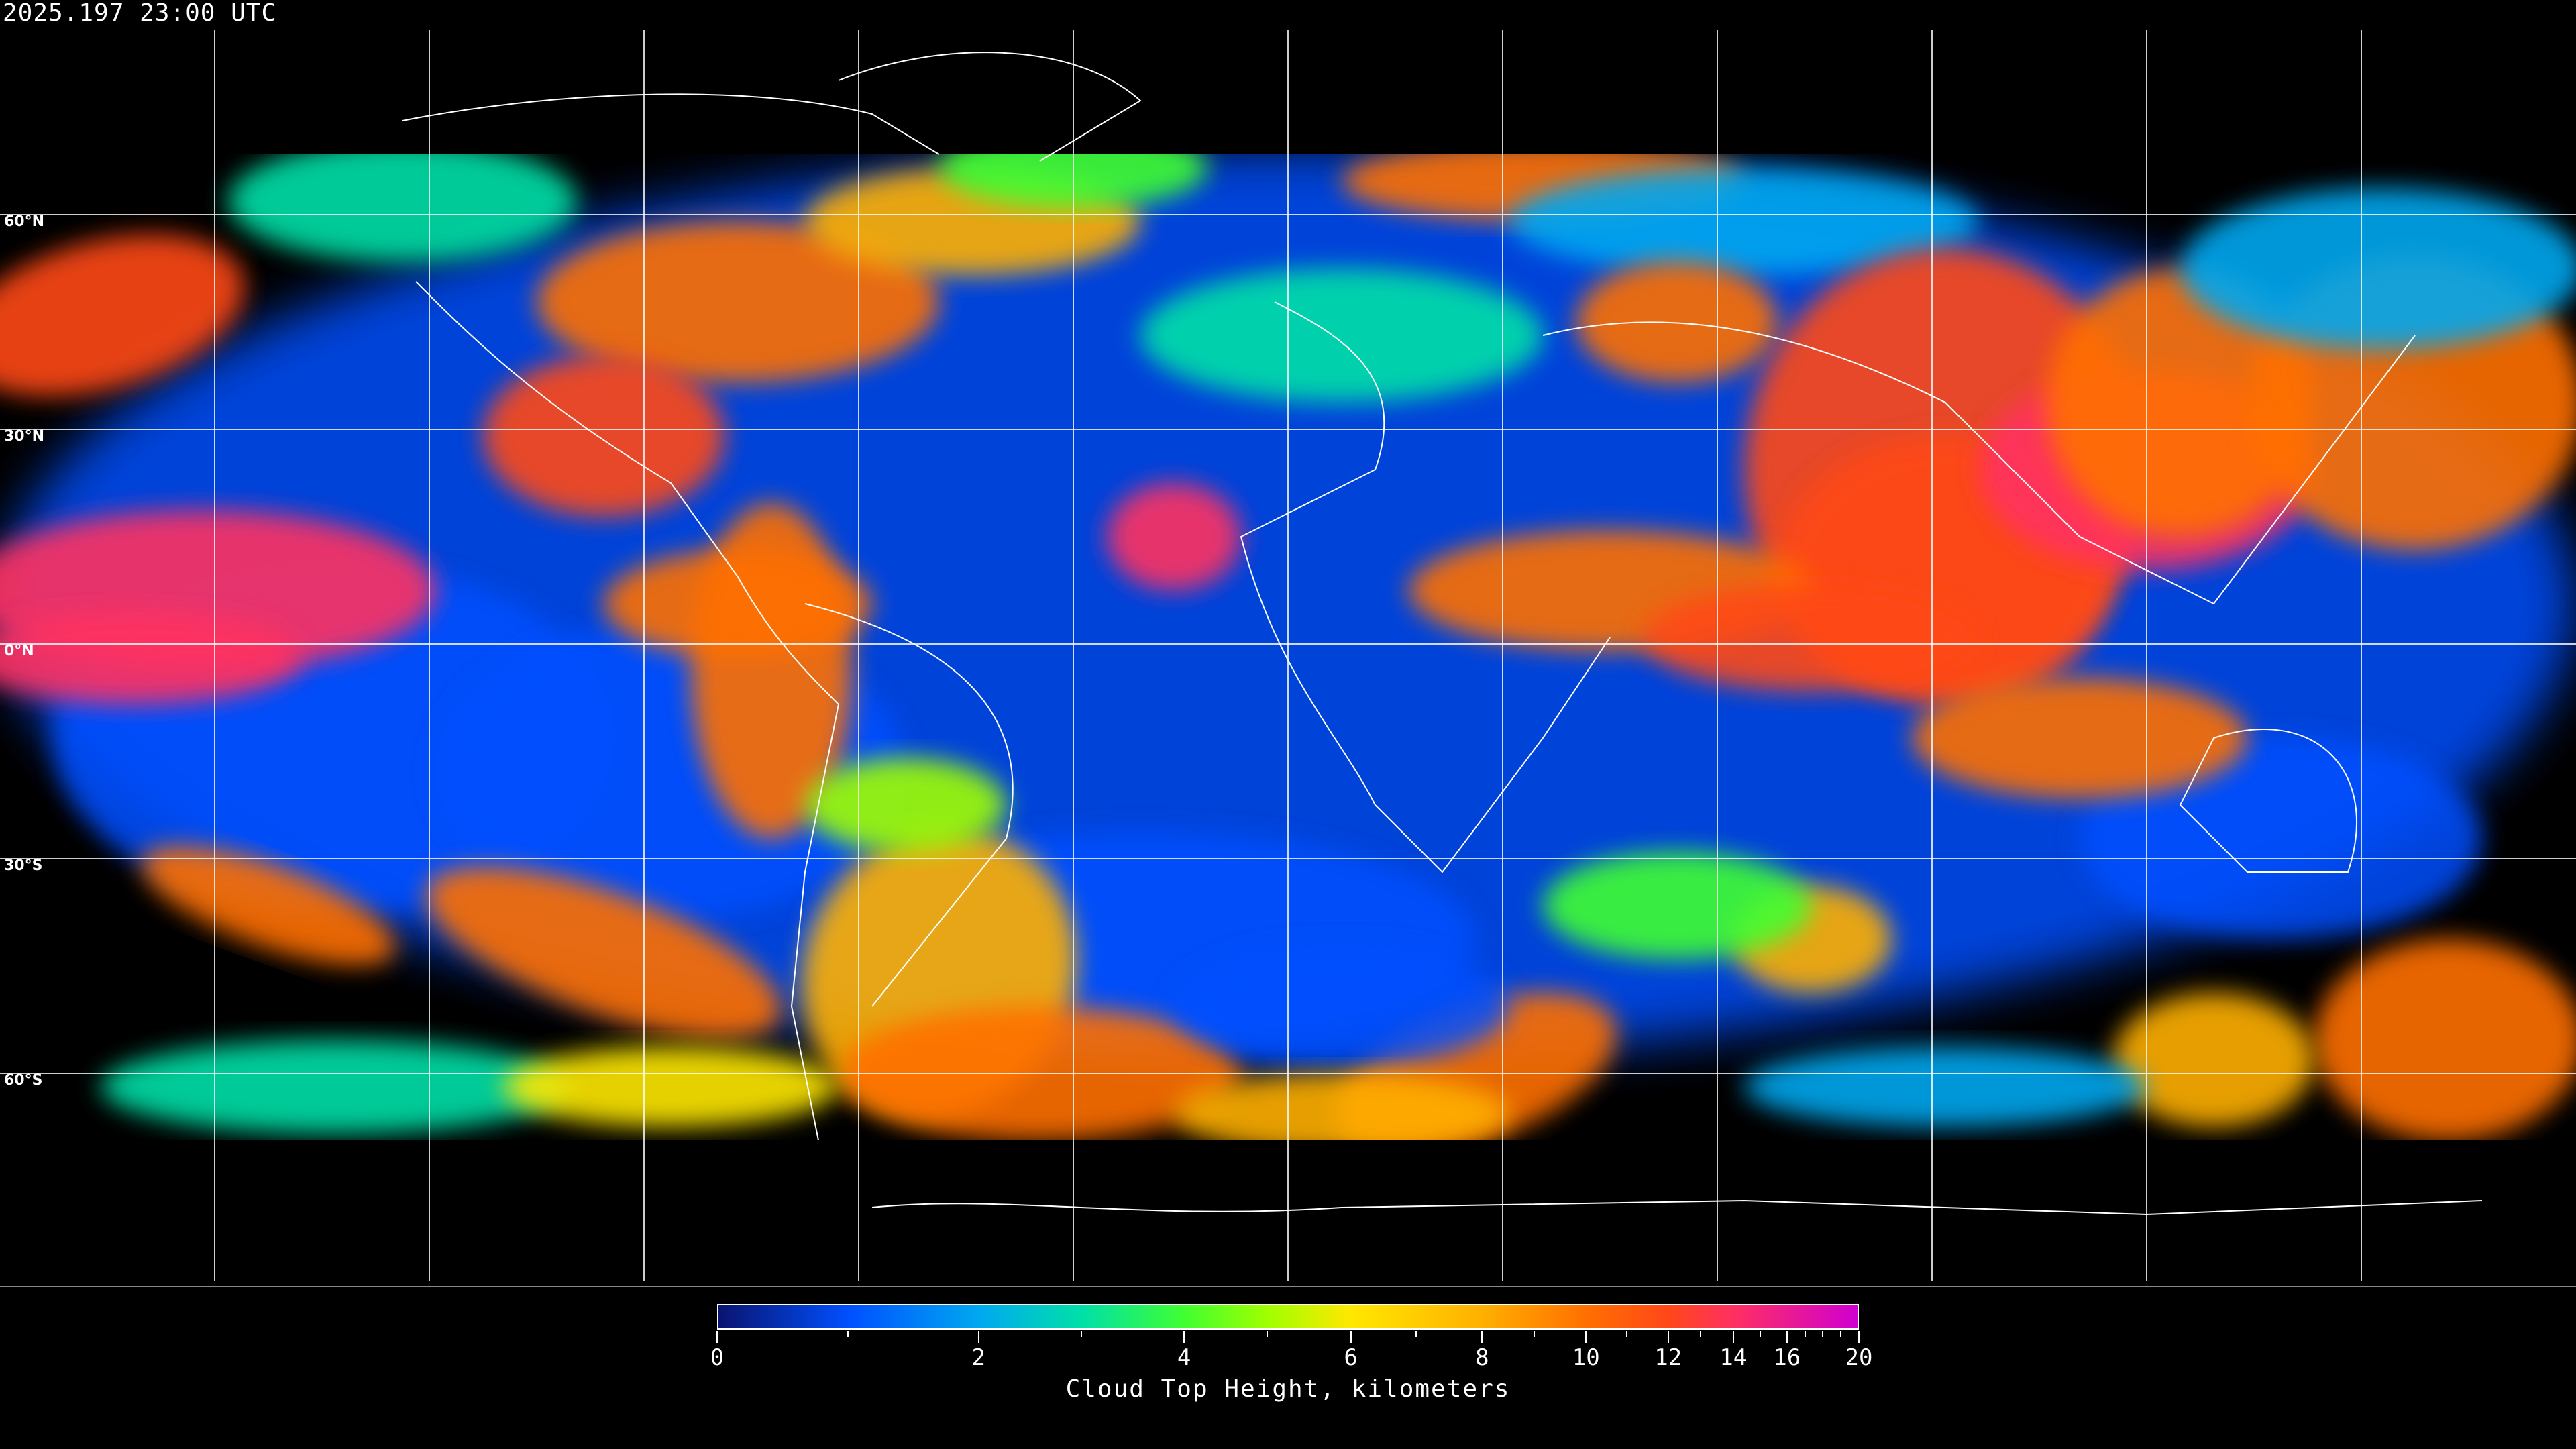 The height and width of the screenshot is (1449, 2576). I want to click on lat-label-0n: 0°N, so click(19, 651).